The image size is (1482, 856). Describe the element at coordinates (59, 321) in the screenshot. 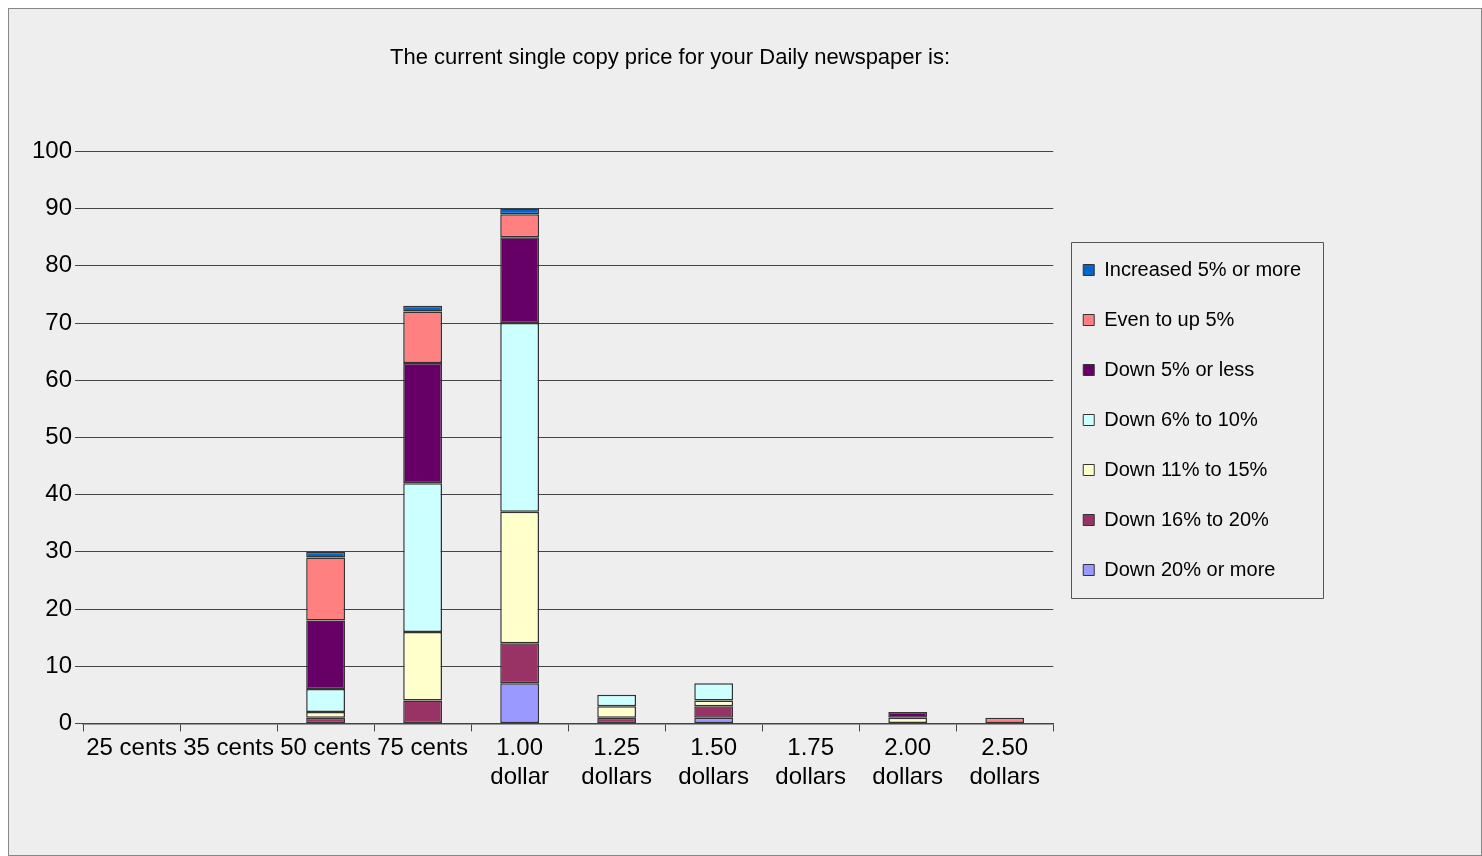

I see `y-tick-label: 70` at that location.